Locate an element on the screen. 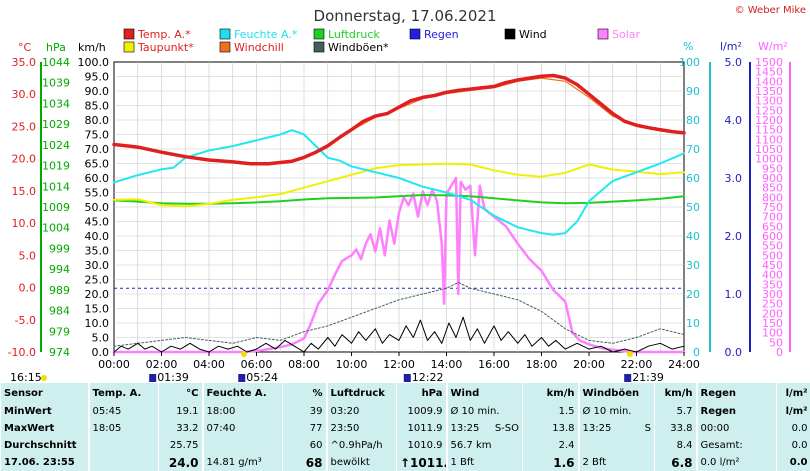  cell: Ø 10 min. is located at coordinates (484, 411).